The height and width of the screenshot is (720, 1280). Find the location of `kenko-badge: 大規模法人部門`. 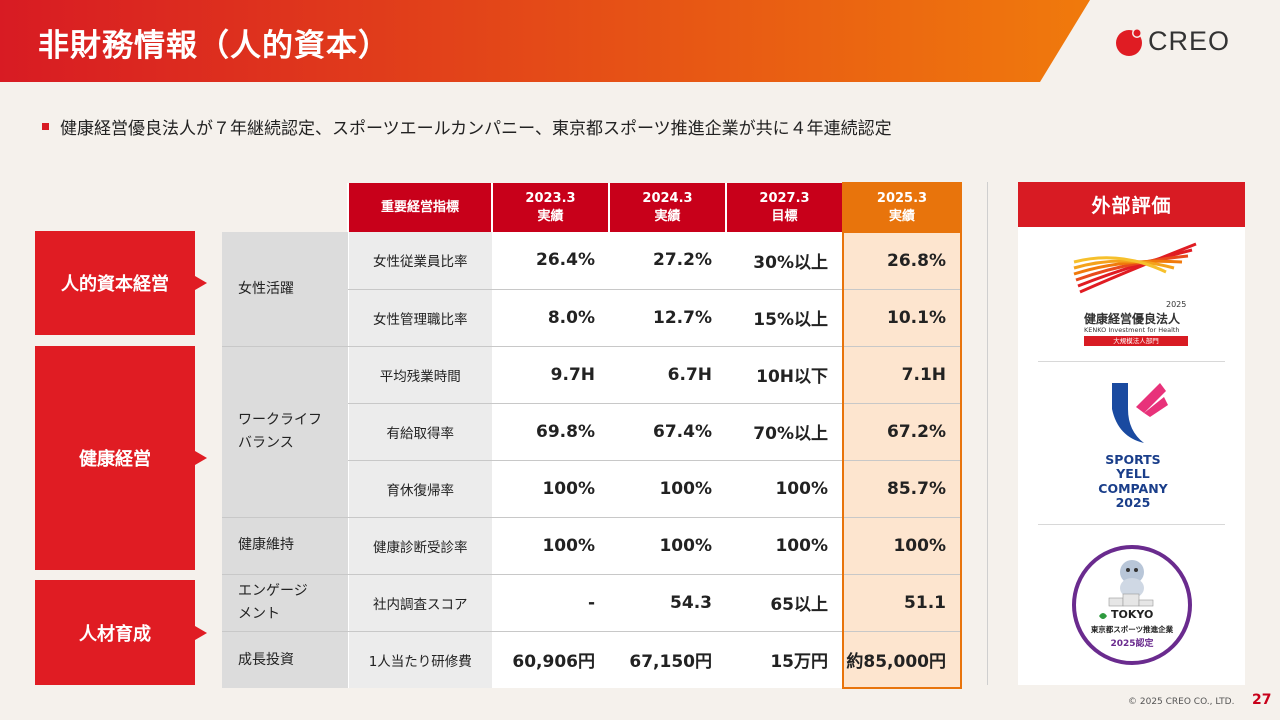

kenko-badge: 大規模法人部門 is located at coordinates (1136, 341).